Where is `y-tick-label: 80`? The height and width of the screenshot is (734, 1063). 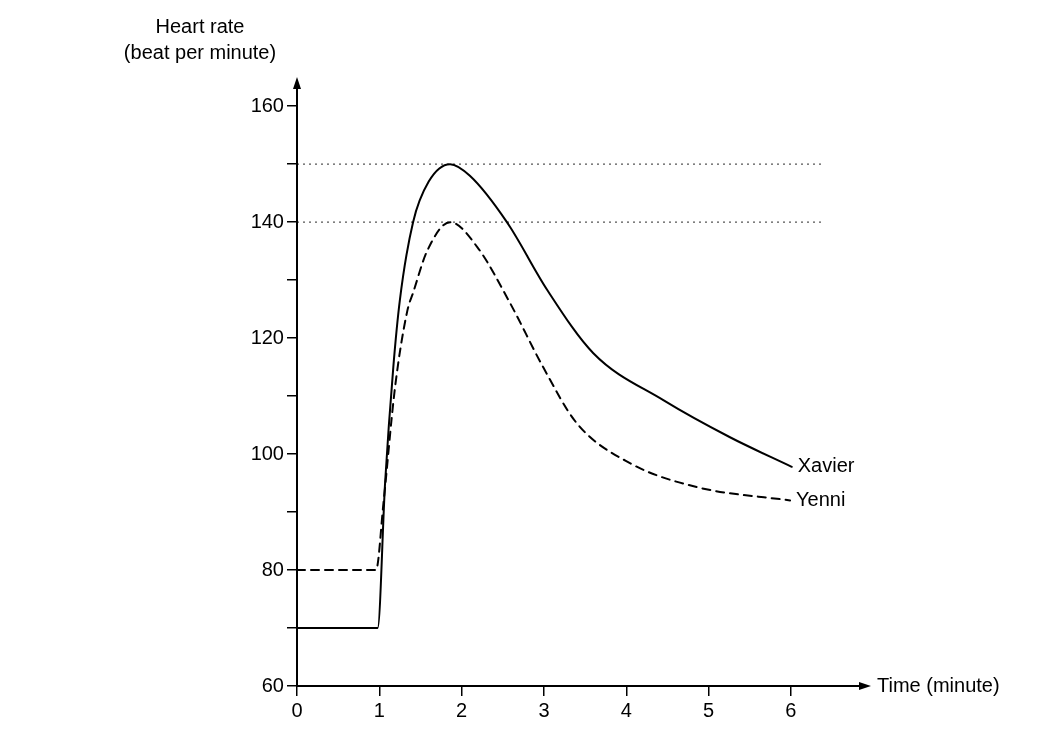 y-tick-label: 80 is located at coordinates (272, 568).